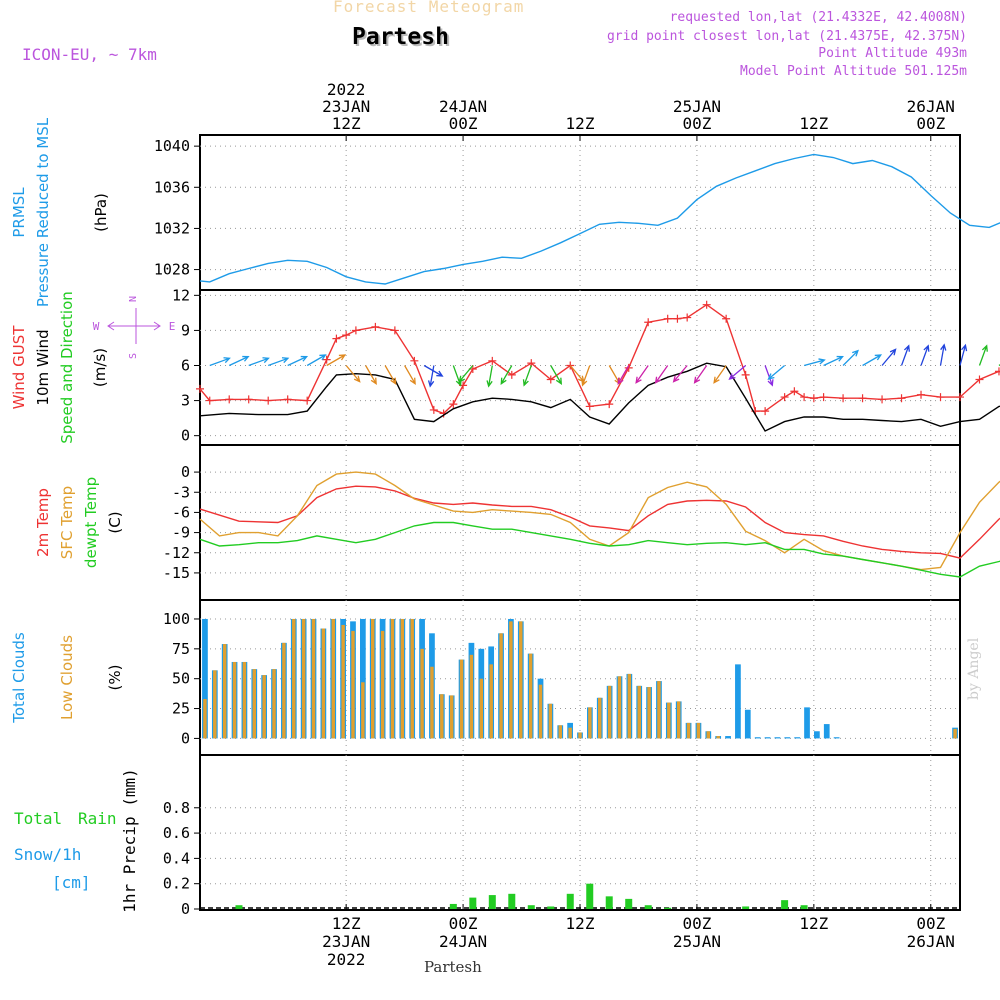 This screenshot has height=1000, width=1000. What do you see at coordinates (853, 71) in the screenshot?
I see `model-point-altitude: Model Point Altitude 501.125m` at bounding box center [853, 71].